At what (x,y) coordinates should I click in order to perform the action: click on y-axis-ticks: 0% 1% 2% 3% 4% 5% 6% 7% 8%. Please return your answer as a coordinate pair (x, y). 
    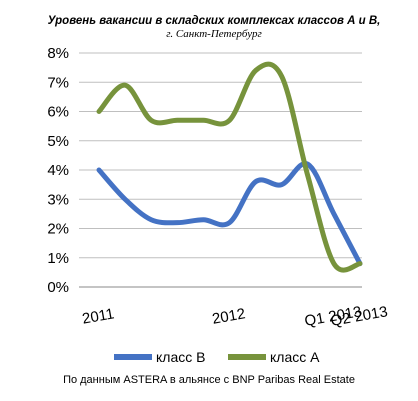
    Looking at the image, I should click on (58, 170).